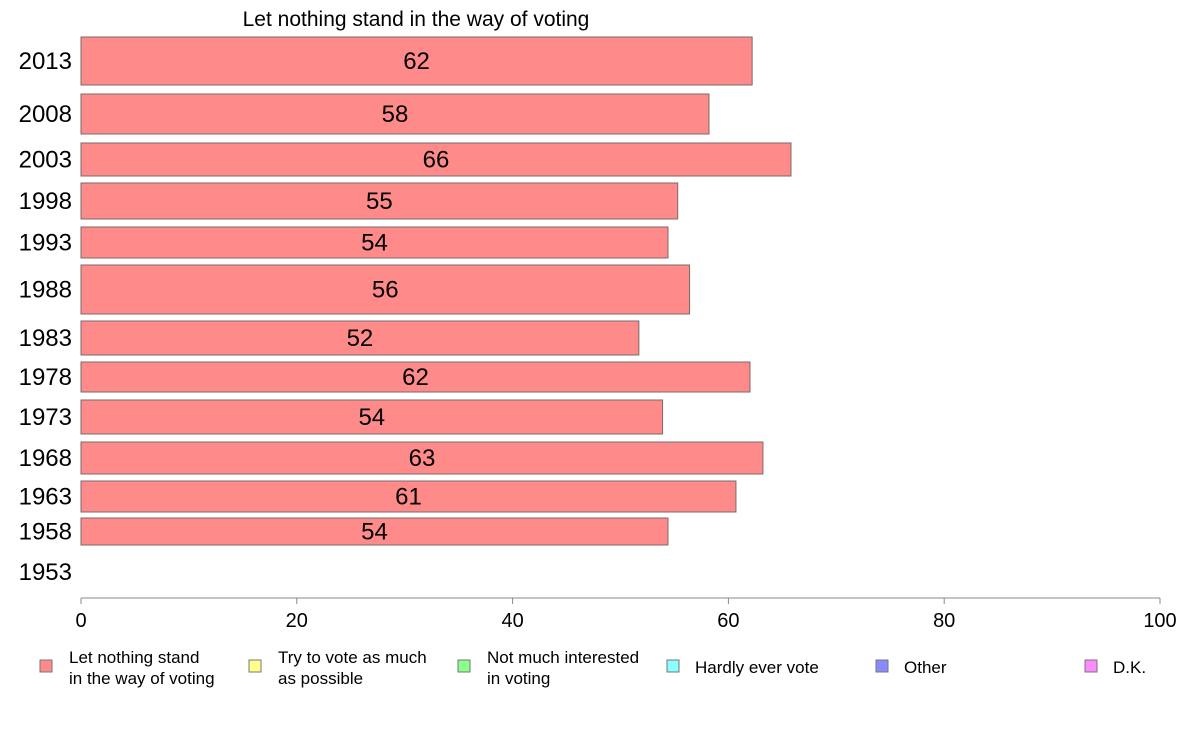 The image size is (1188, 736). What do you see at coordinates (728, 621) in the screenshot?
I see `x-tick-label: 60` at bounding box center [728, 621].